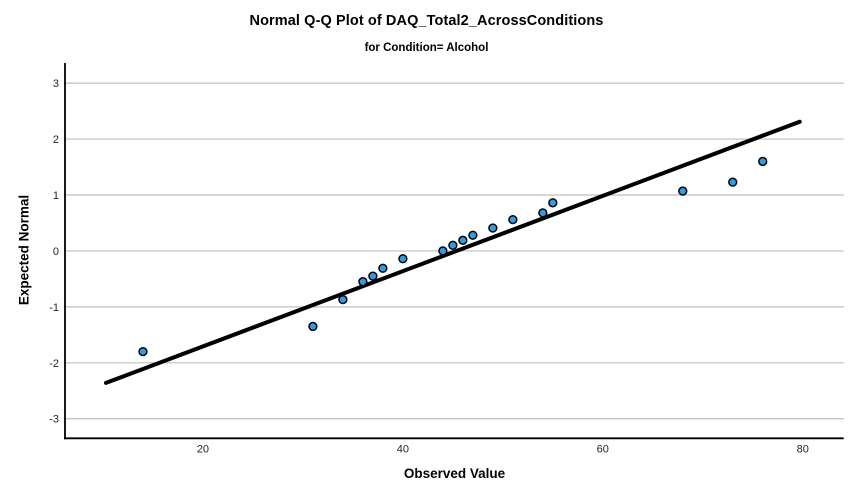 The image size is (853, 503). Describe the element at coordinates (56, 140) in the screenshot. I see `y-tick-label: 2` at that location.